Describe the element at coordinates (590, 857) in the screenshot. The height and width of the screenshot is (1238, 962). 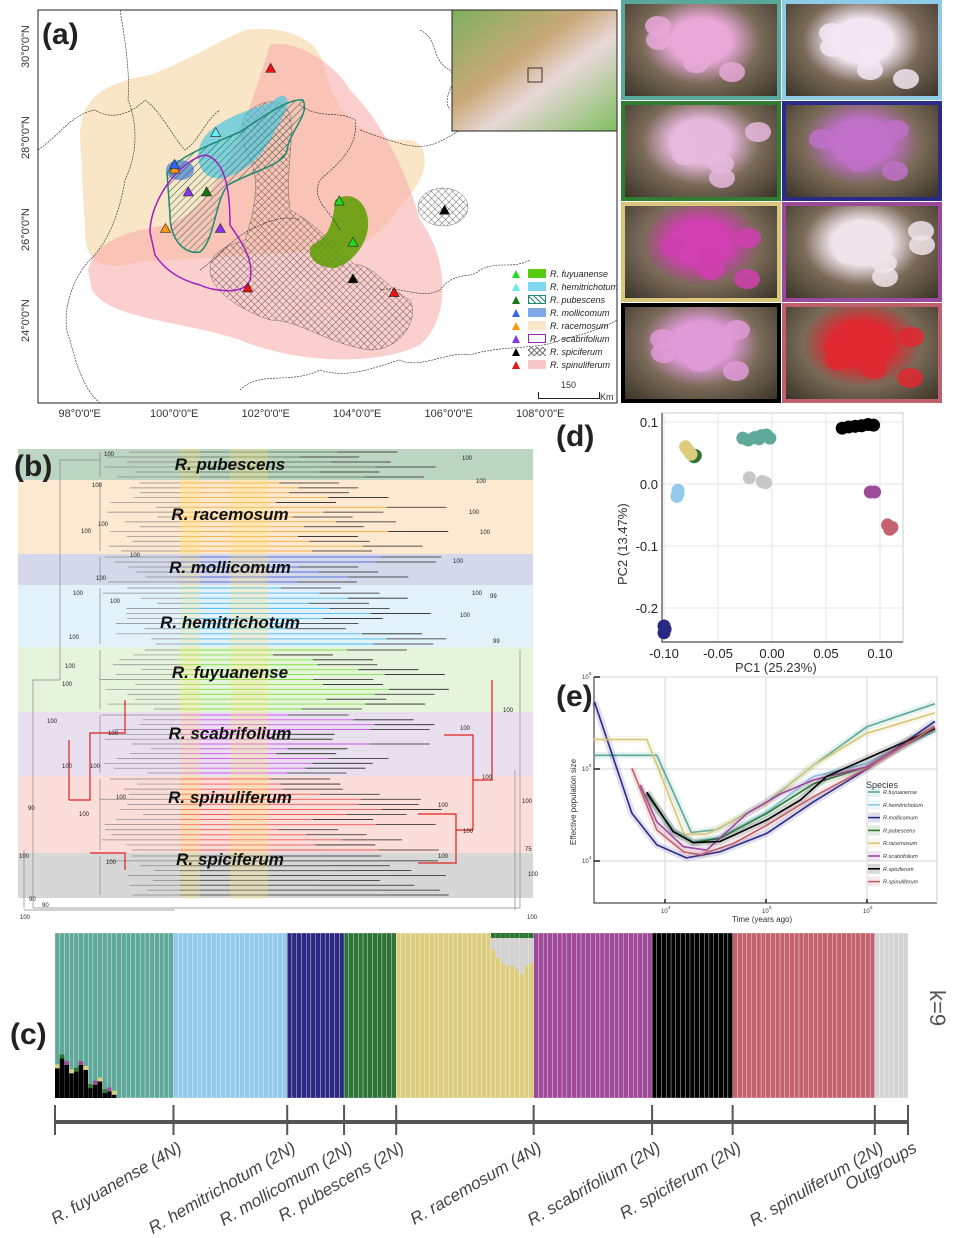
I see `y-tick-exponent: 4` at that location.